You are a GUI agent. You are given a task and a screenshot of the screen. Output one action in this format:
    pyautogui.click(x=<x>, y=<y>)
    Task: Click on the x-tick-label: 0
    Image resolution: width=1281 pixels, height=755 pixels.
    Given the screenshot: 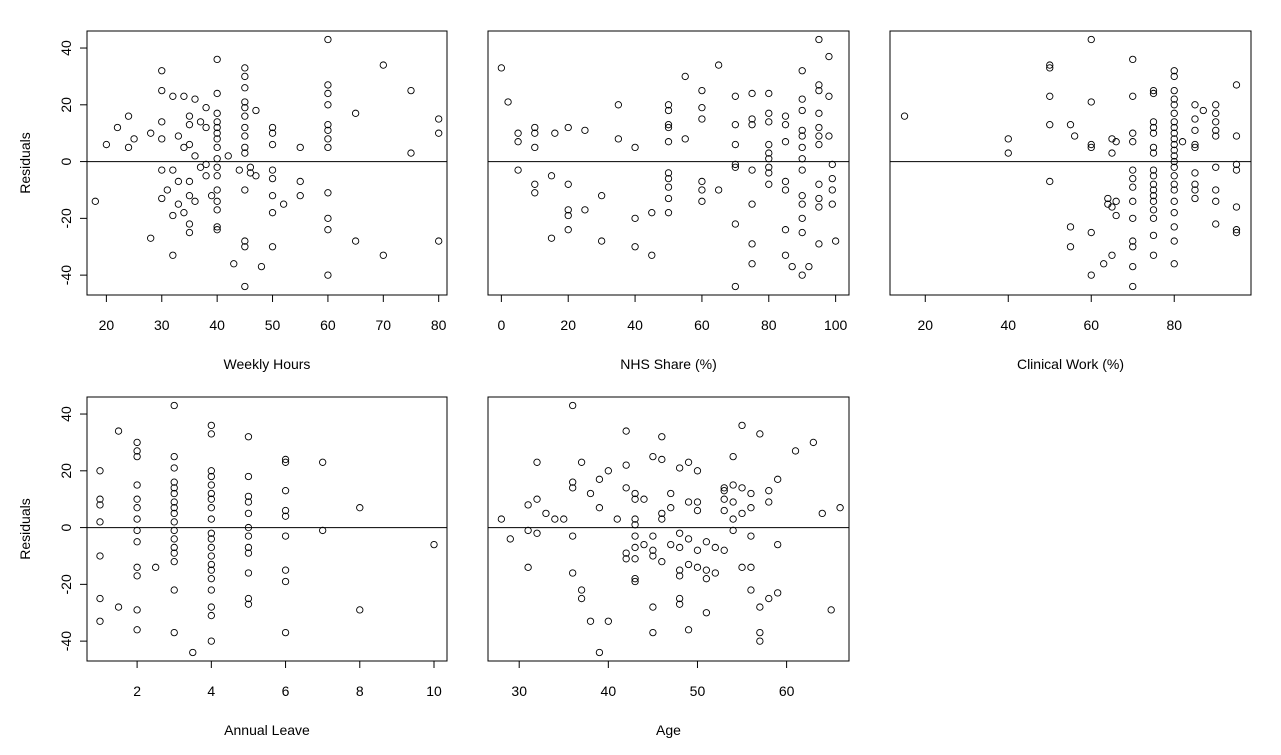 What is the action you would take?
    pyautogui.click(x=501, y=325)
    